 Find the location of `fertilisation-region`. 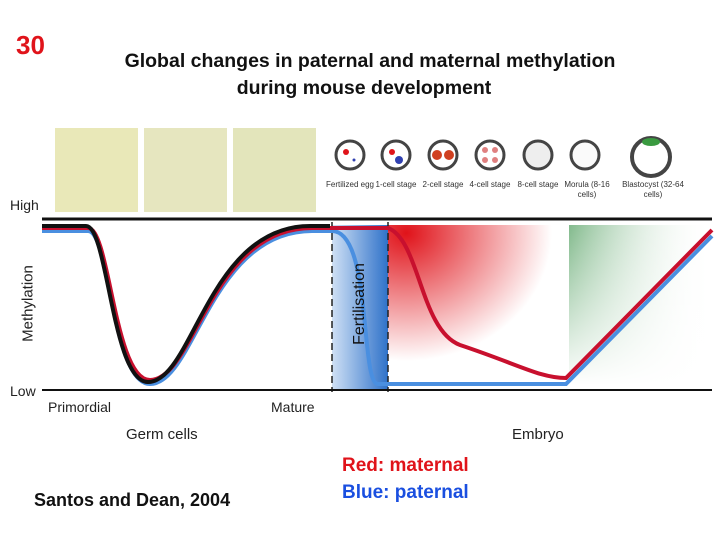

fertilisation-region is located at coordinates (360, 307).